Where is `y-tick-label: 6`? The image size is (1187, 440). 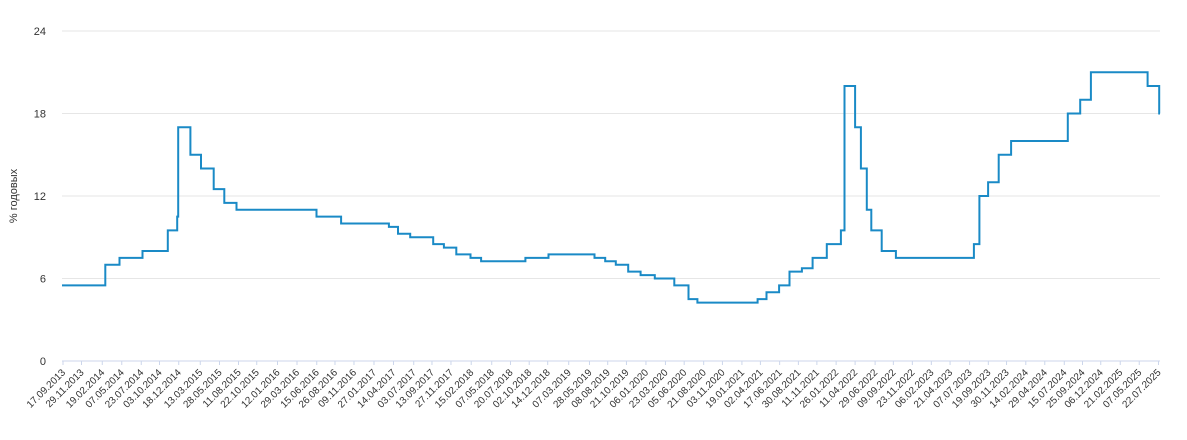 y-tick-label: 6 is located at coordinates (43, 280).